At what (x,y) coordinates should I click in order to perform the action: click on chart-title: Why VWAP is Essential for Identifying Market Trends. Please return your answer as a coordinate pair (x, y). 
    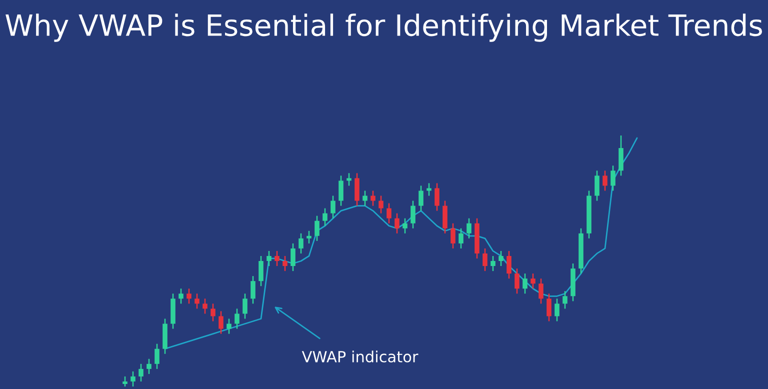
    Looking at the image, I should click on (384, 28).